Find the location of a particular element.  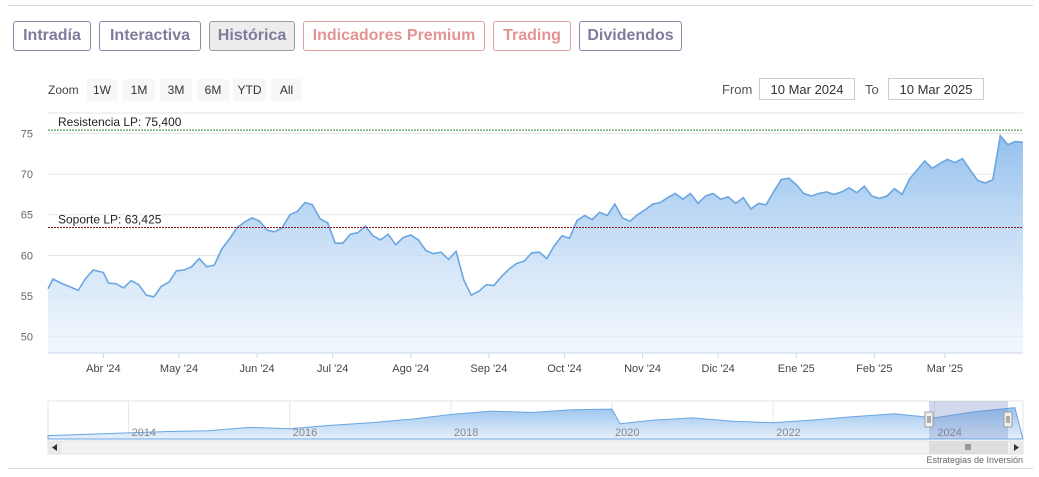

y-tick-label: 55 is located at coordinates (27, 297).